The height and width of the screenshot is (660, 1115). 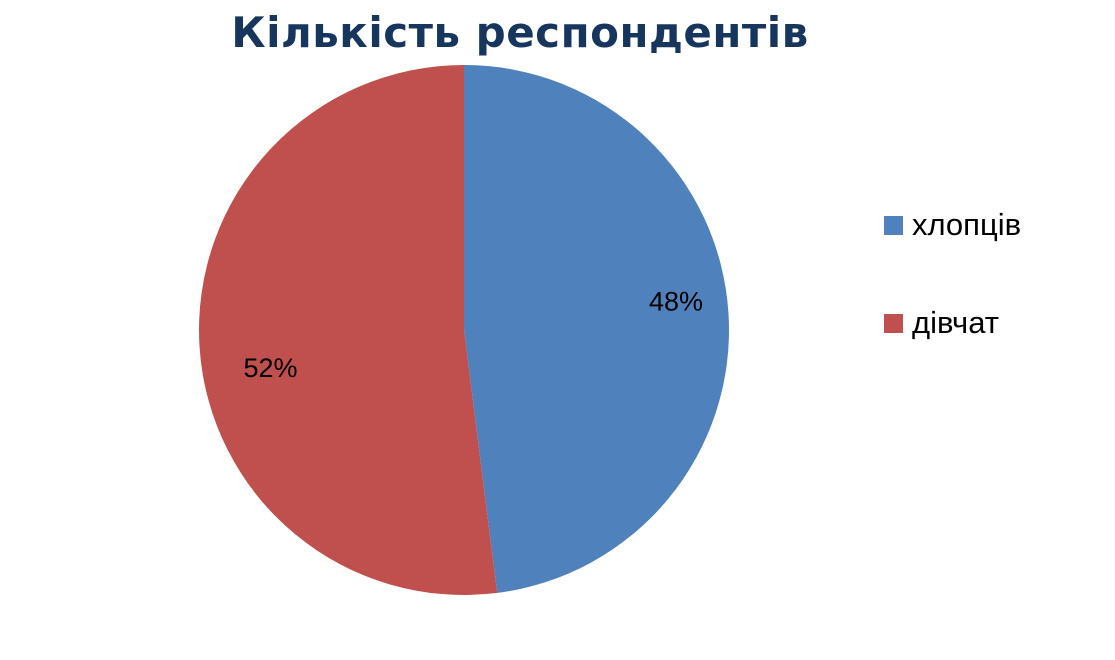 I want to click on data-label-1: 52%, so click(x=271, y=368).